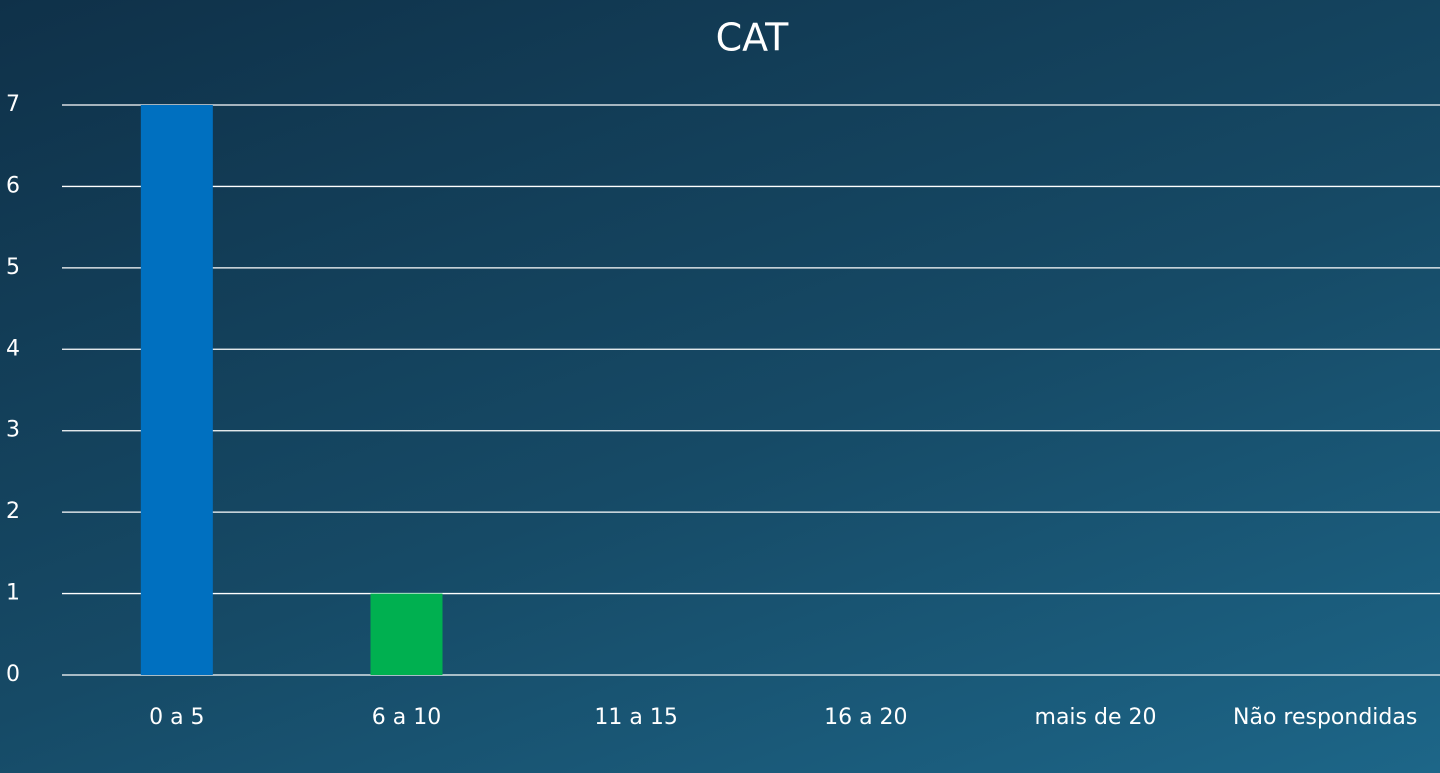 The height and width of the screenshot is (773, 1440). Describe the element at coordinates (13, 267) in the screenshot. I see `y-tick-label: 5` at that location.